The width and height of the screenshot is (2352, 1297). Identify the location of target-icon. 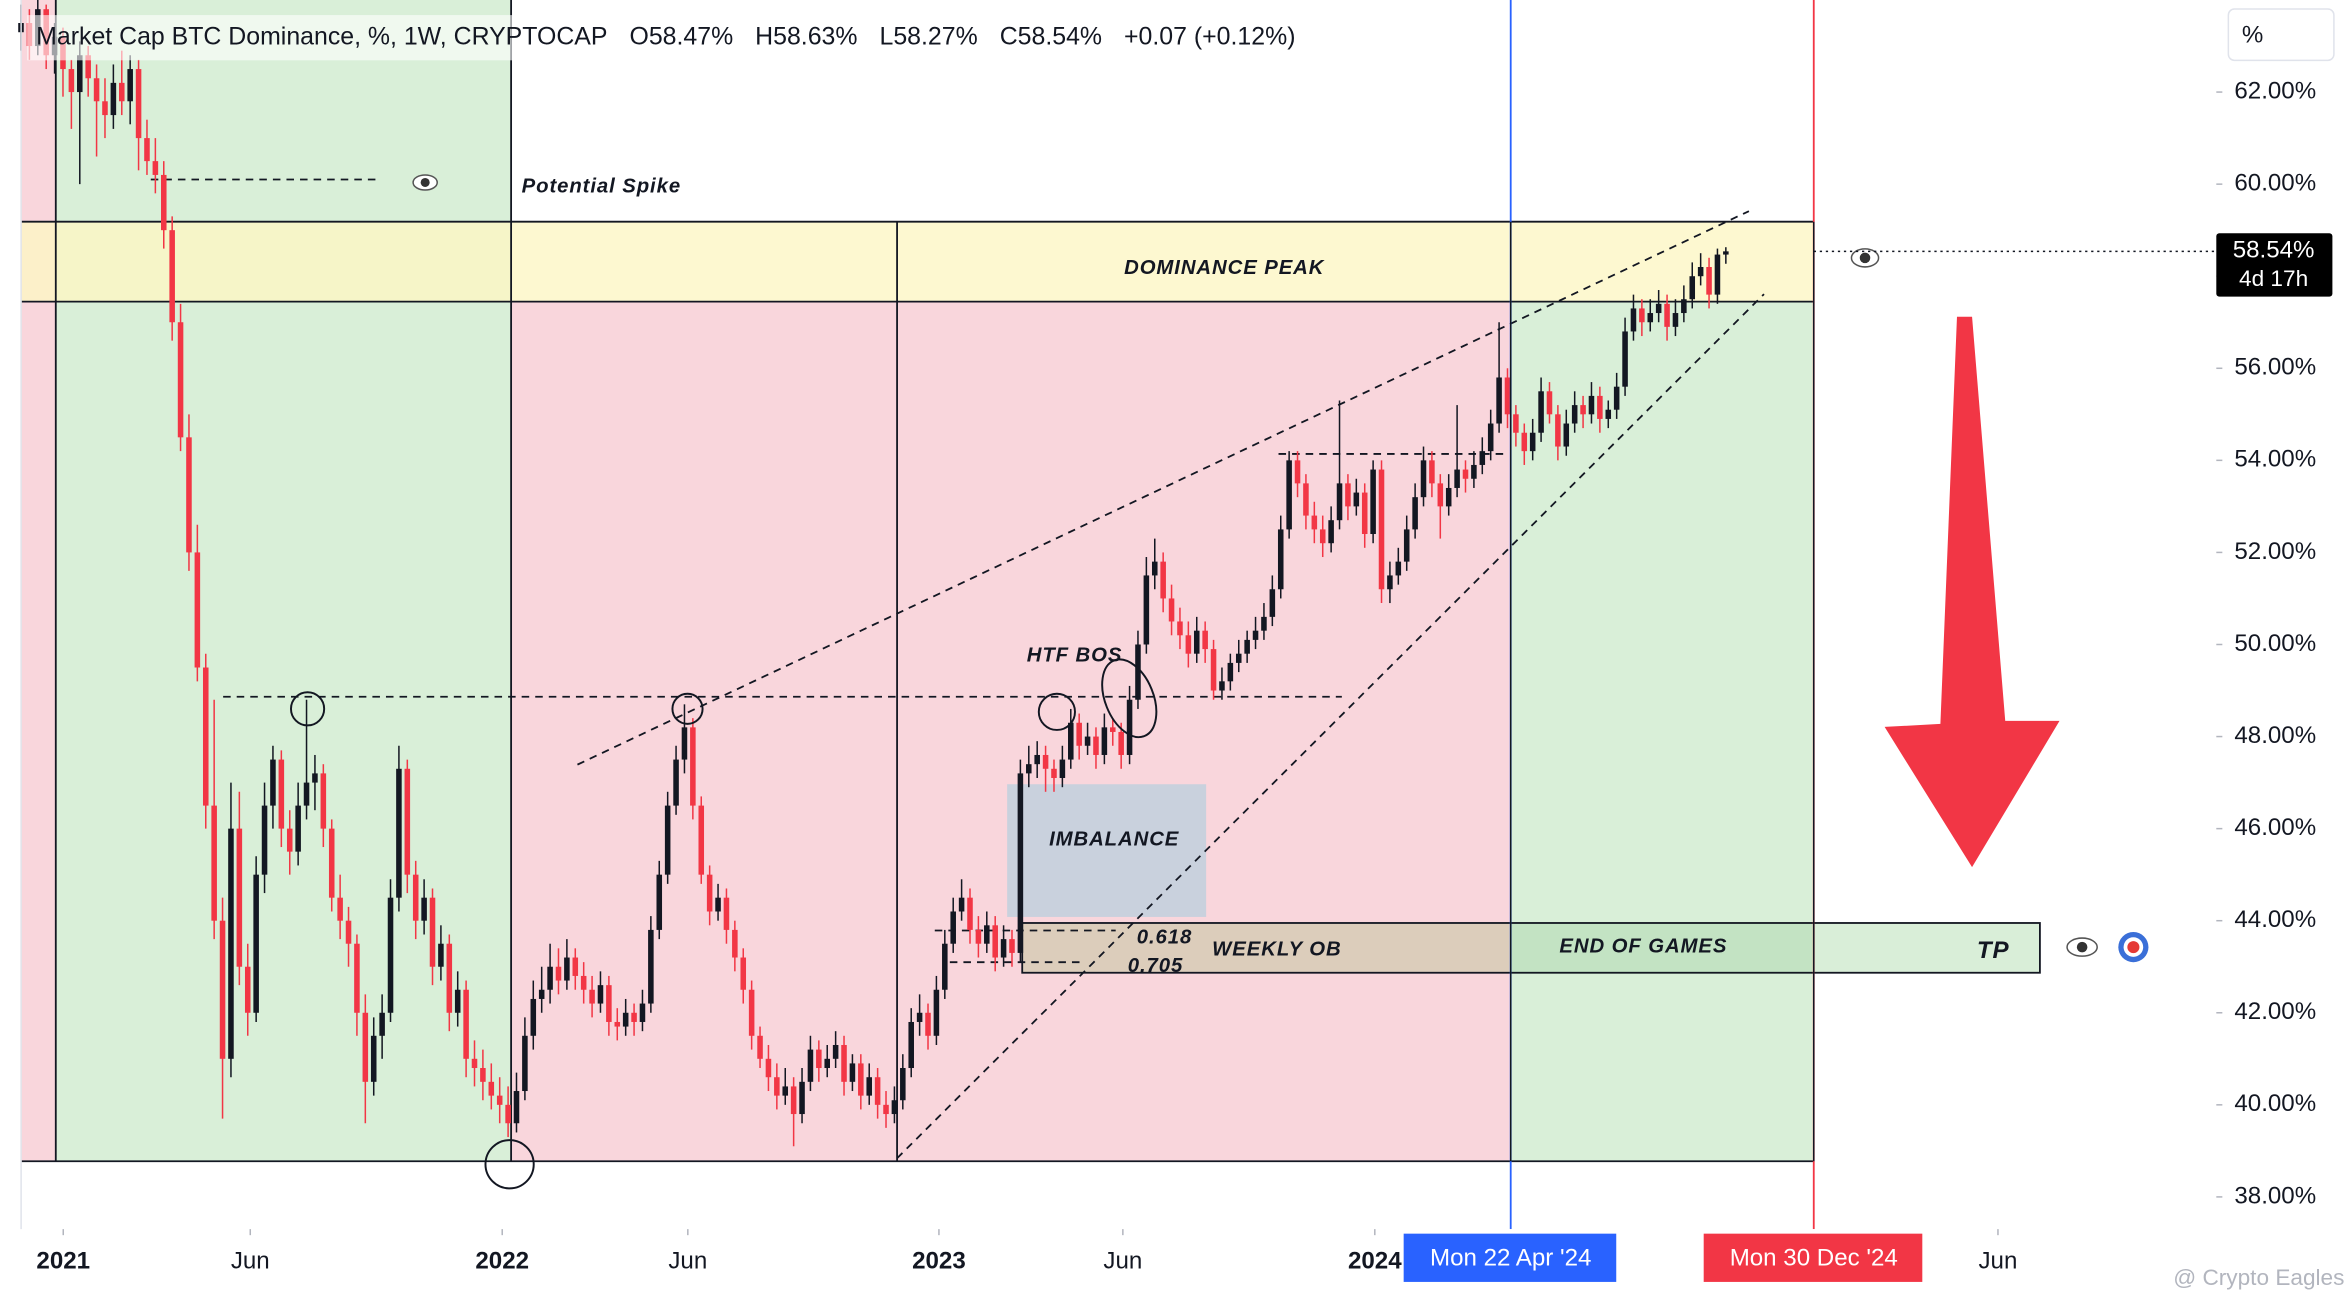
(2133, 947).